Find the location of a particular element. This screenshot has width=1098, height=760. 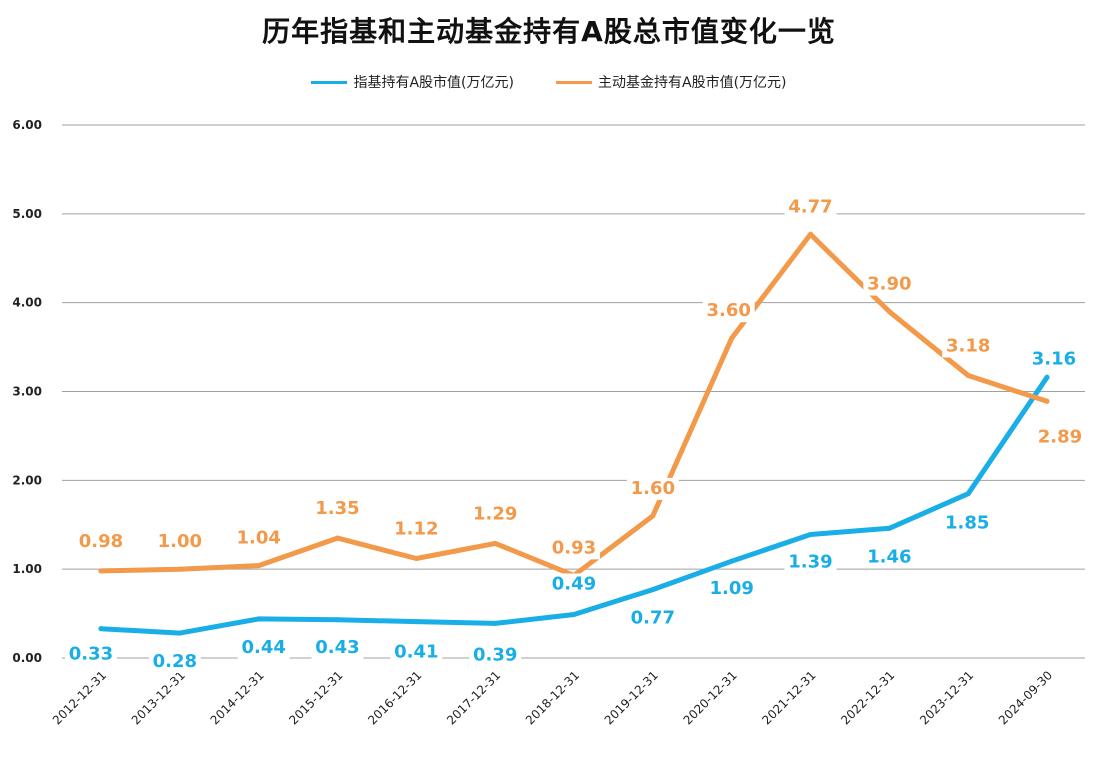

data-label: 3.60 is located at coordinates (728, 310).